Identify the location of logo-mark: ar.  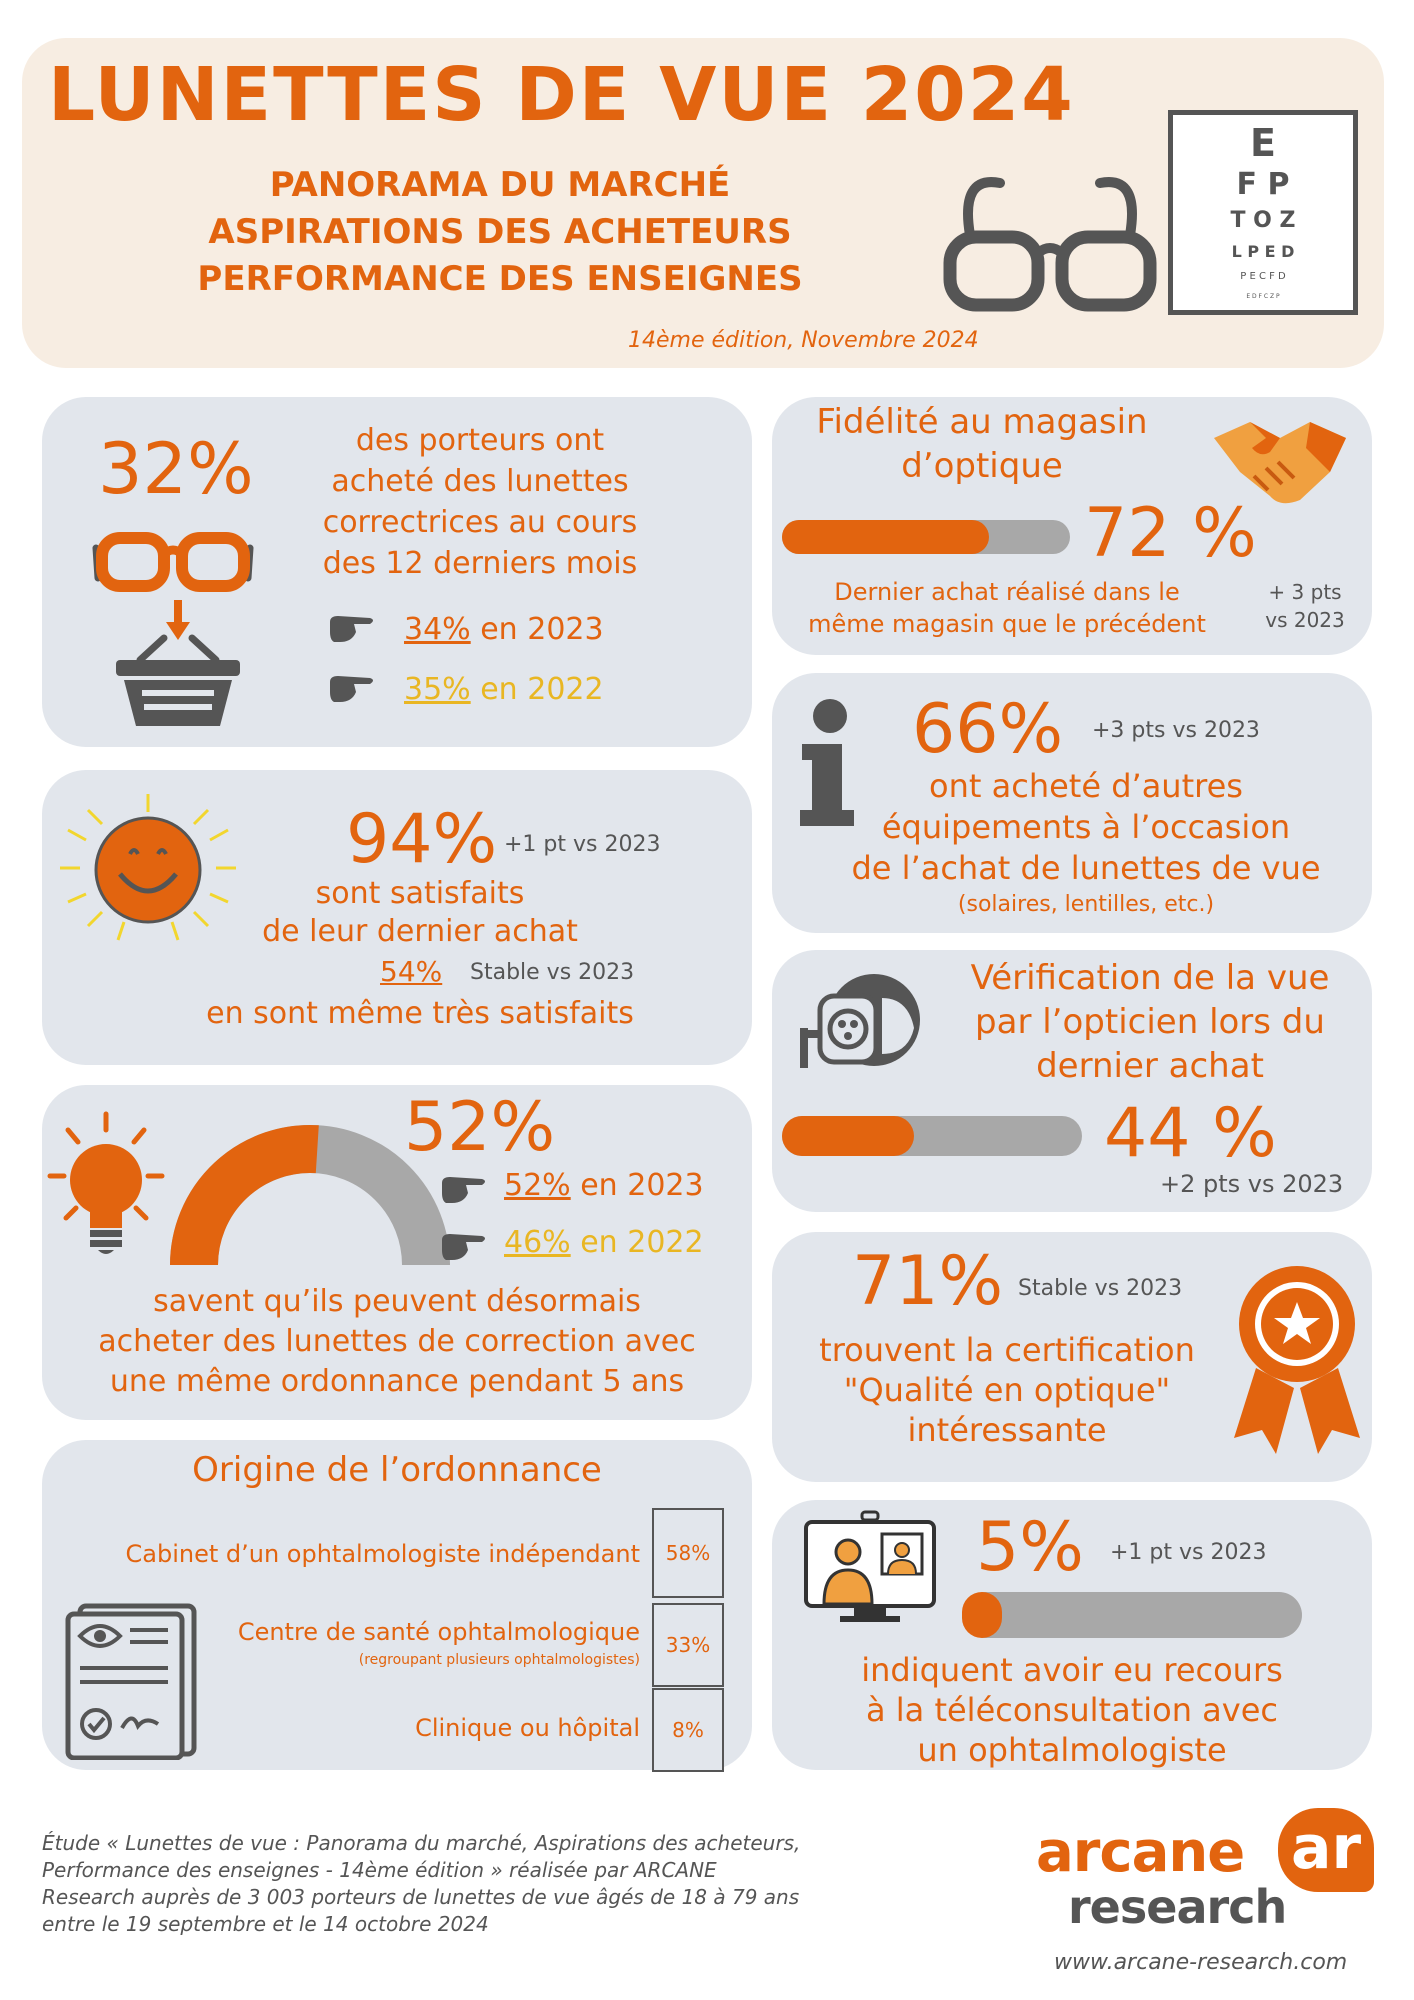
(1326, 1850).